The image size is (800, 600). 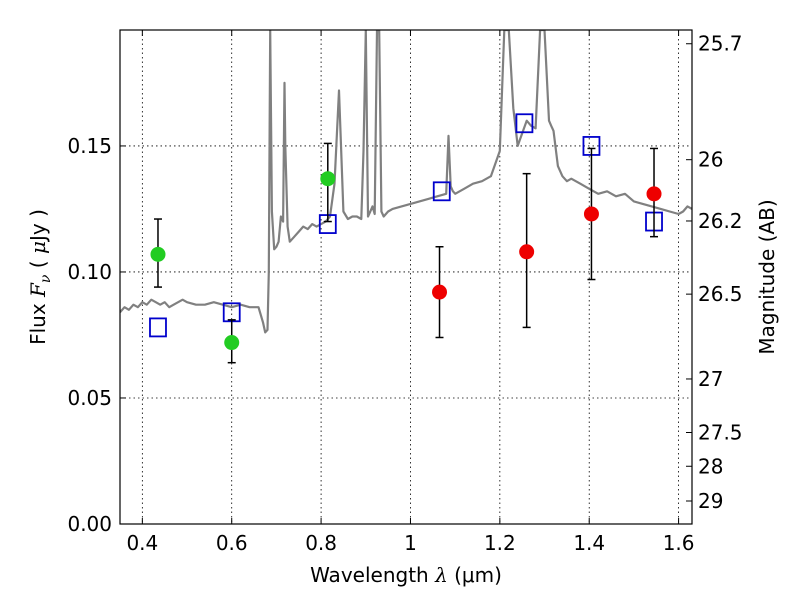 What do you see at coordinates (89, 524) in the screenshot?
I see `y-tick-label: 0.00` at bounding box center [89, 524].